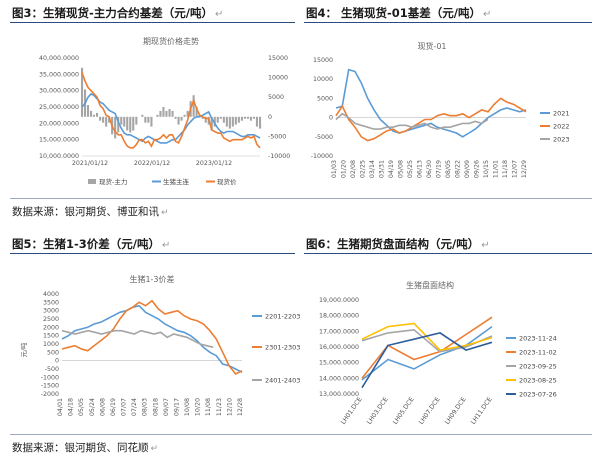 This screenshot has width=600, height=463. What do you see at coordinates (51, 294) in the screenshot?
I see `fig5-y-tick: 4000` at bounding box center [51, 294].